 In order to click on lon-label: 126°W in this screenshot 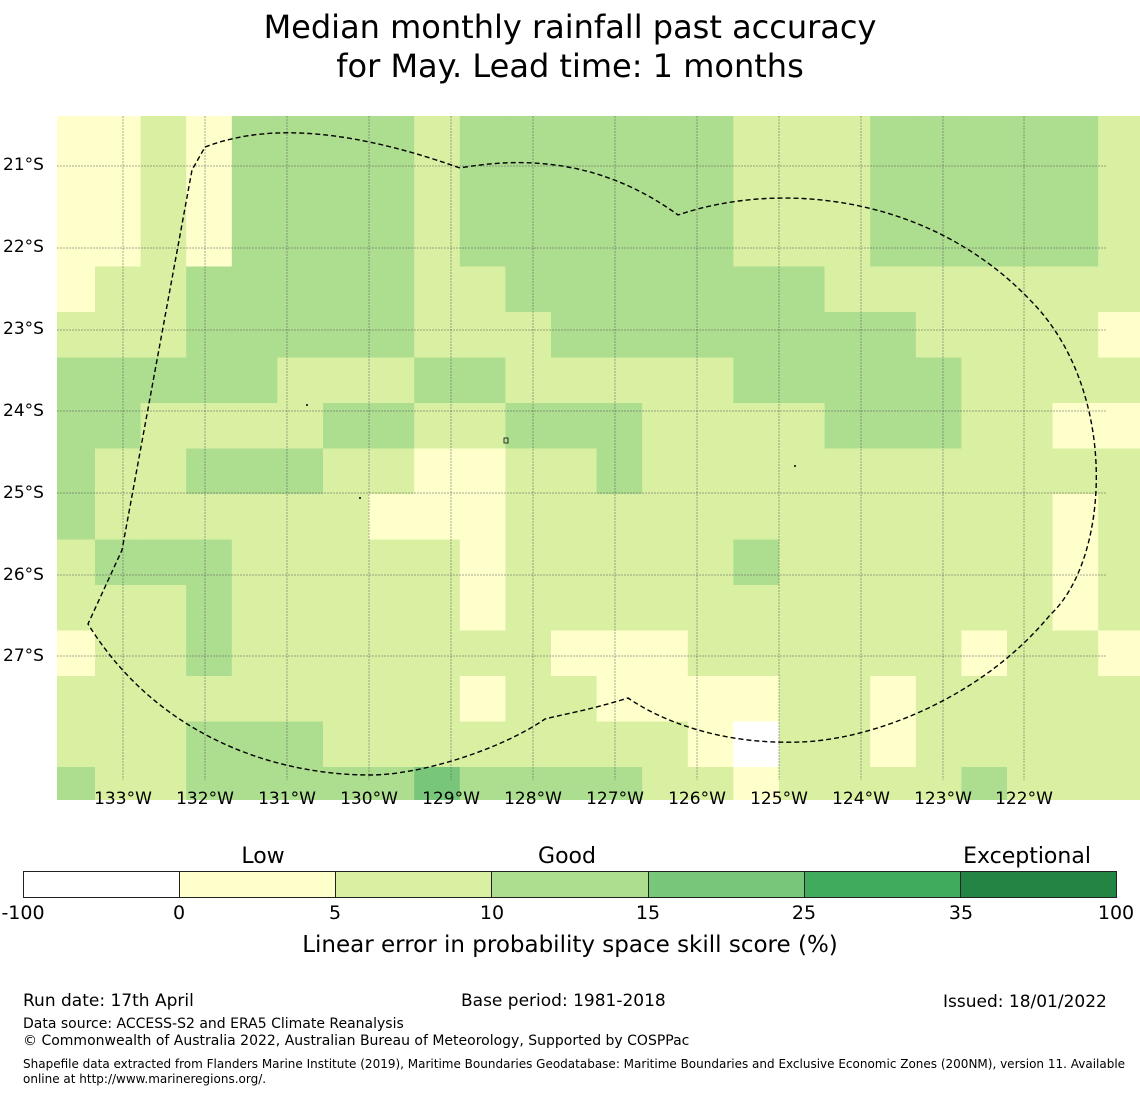, I will do `click(697, 799)`.